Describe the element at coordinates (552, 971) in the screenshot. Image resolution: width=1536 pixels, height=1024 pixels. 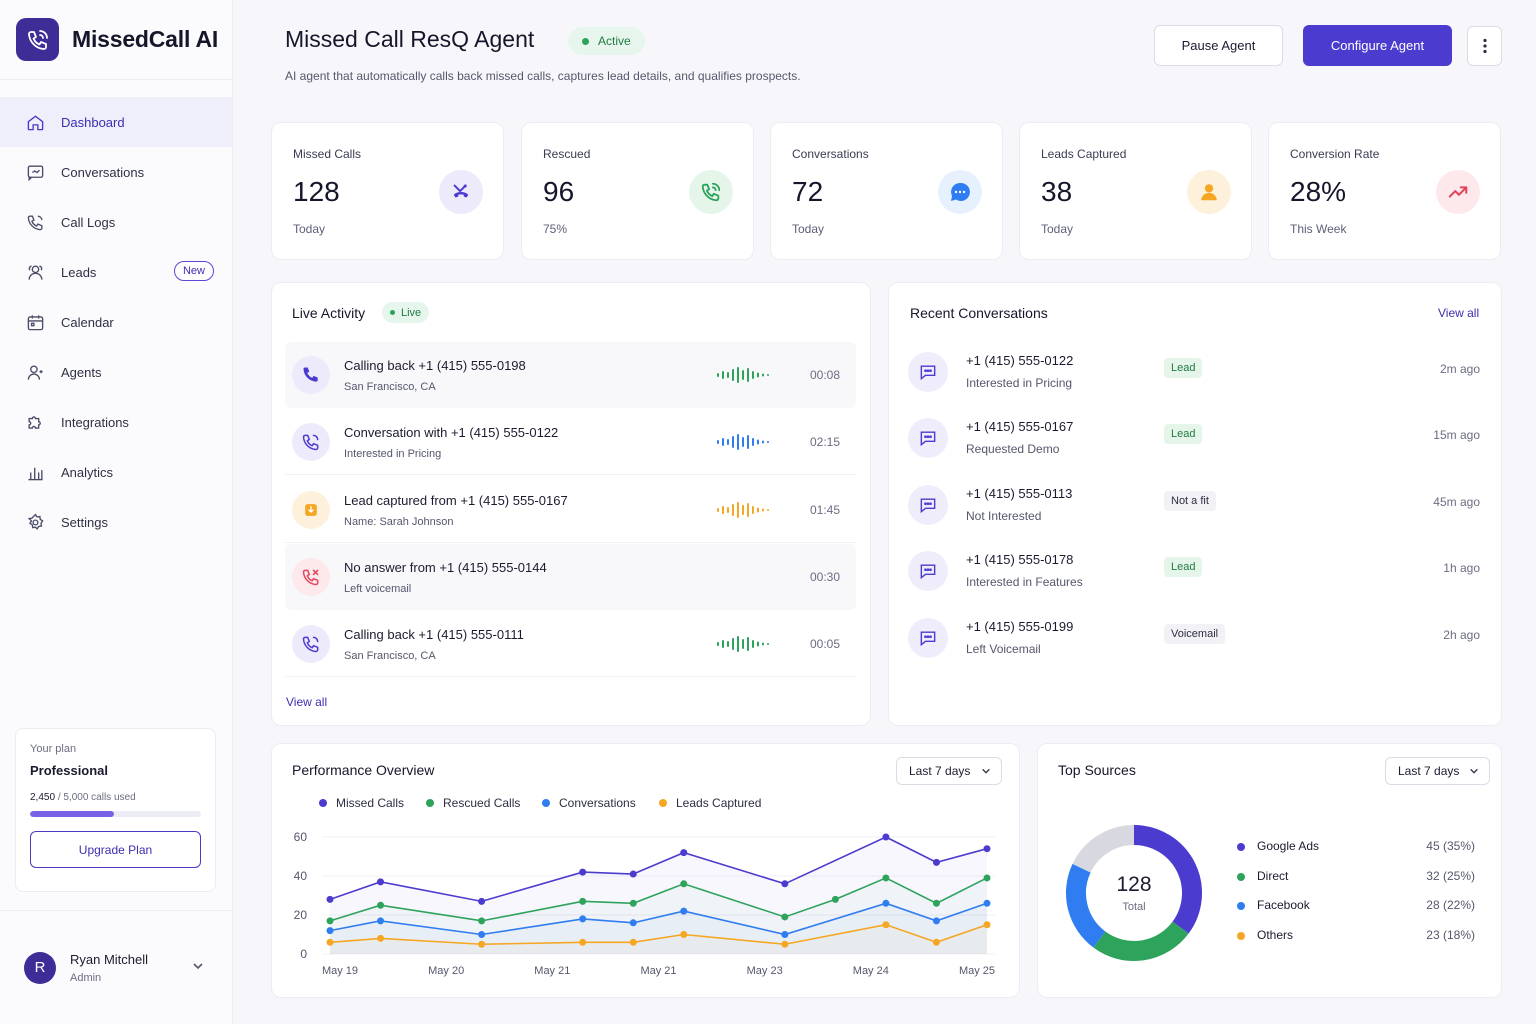
I see `x-tick-label: May 21` at that location.